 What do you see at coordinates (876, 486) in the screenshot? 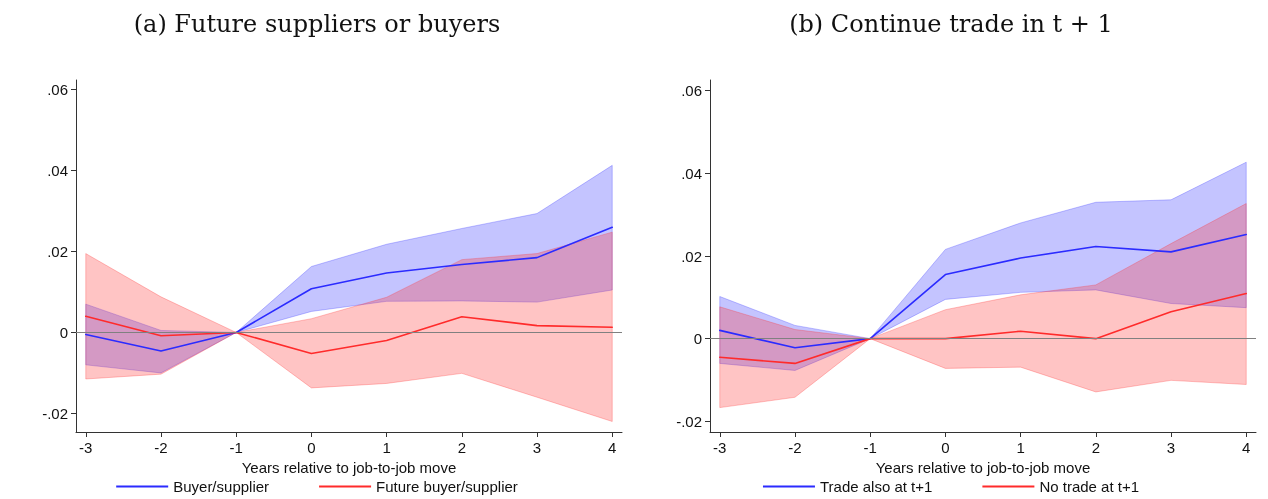
I see `legend-label: Trade also at t+1` at bounding box center [876, 486].